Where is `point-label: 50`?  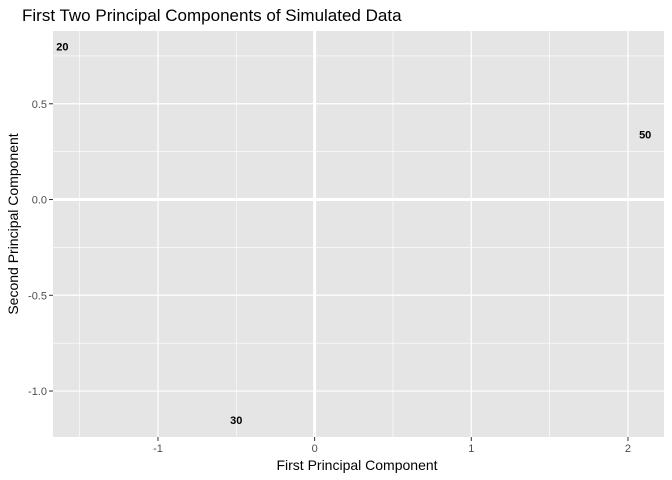 point-label: 50 is located at coordinates (645, 135).